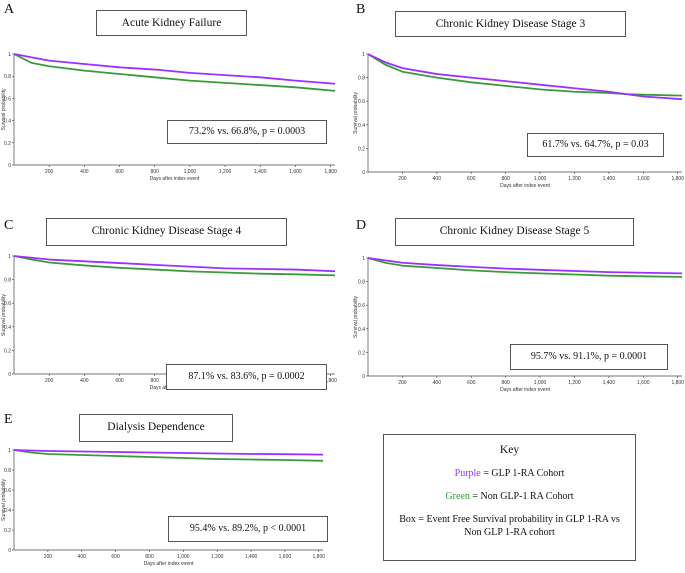  I want to click on panel-letter: D, so click(361, 225).